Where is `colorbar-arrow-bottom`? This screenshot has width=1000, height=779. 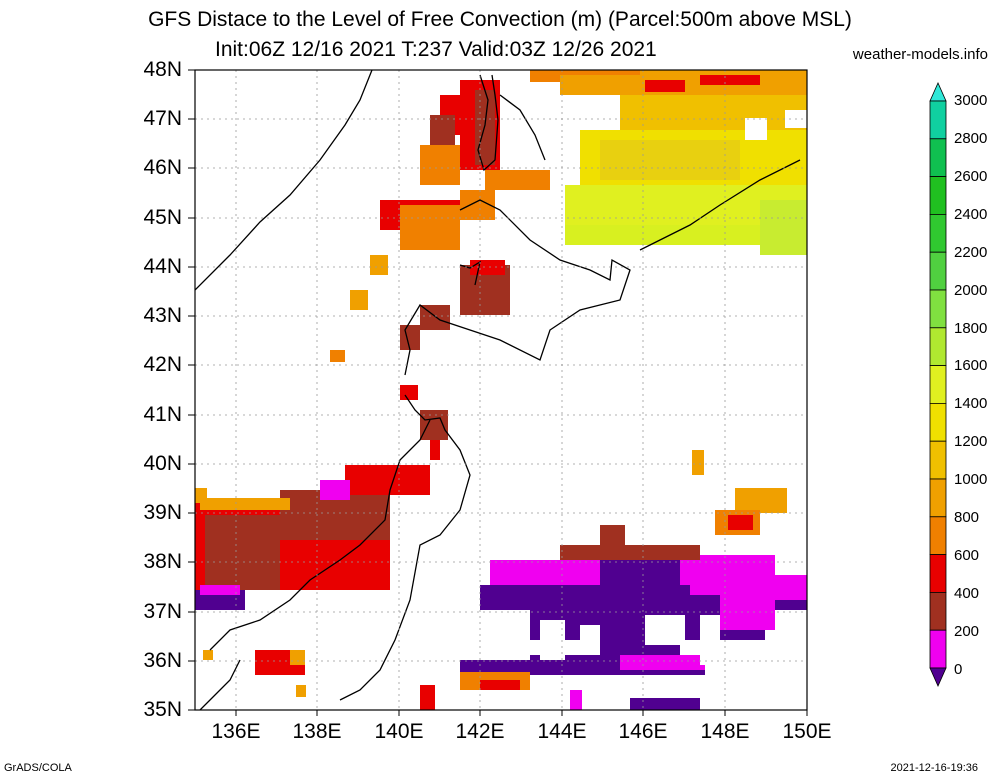 colorbar-arrow-bottom is located at coordinates (938, 677).